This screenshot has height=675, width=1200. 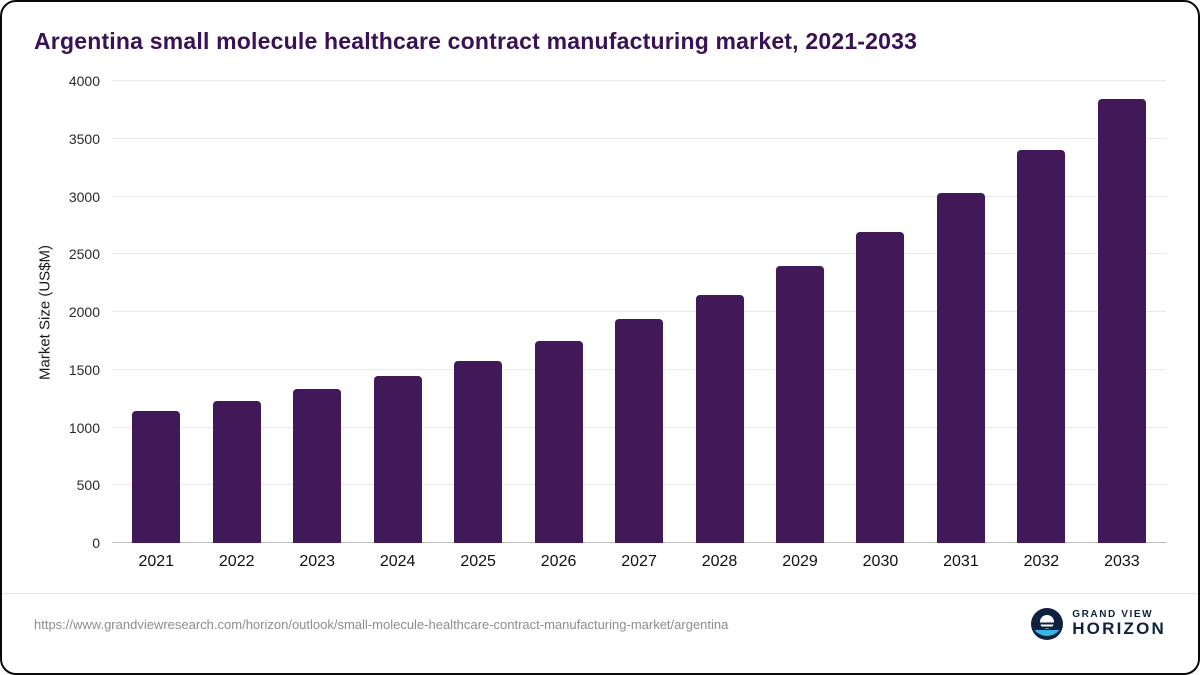 I want to click on y-tick-label-4000: 4000, so click(x=84, y=81).